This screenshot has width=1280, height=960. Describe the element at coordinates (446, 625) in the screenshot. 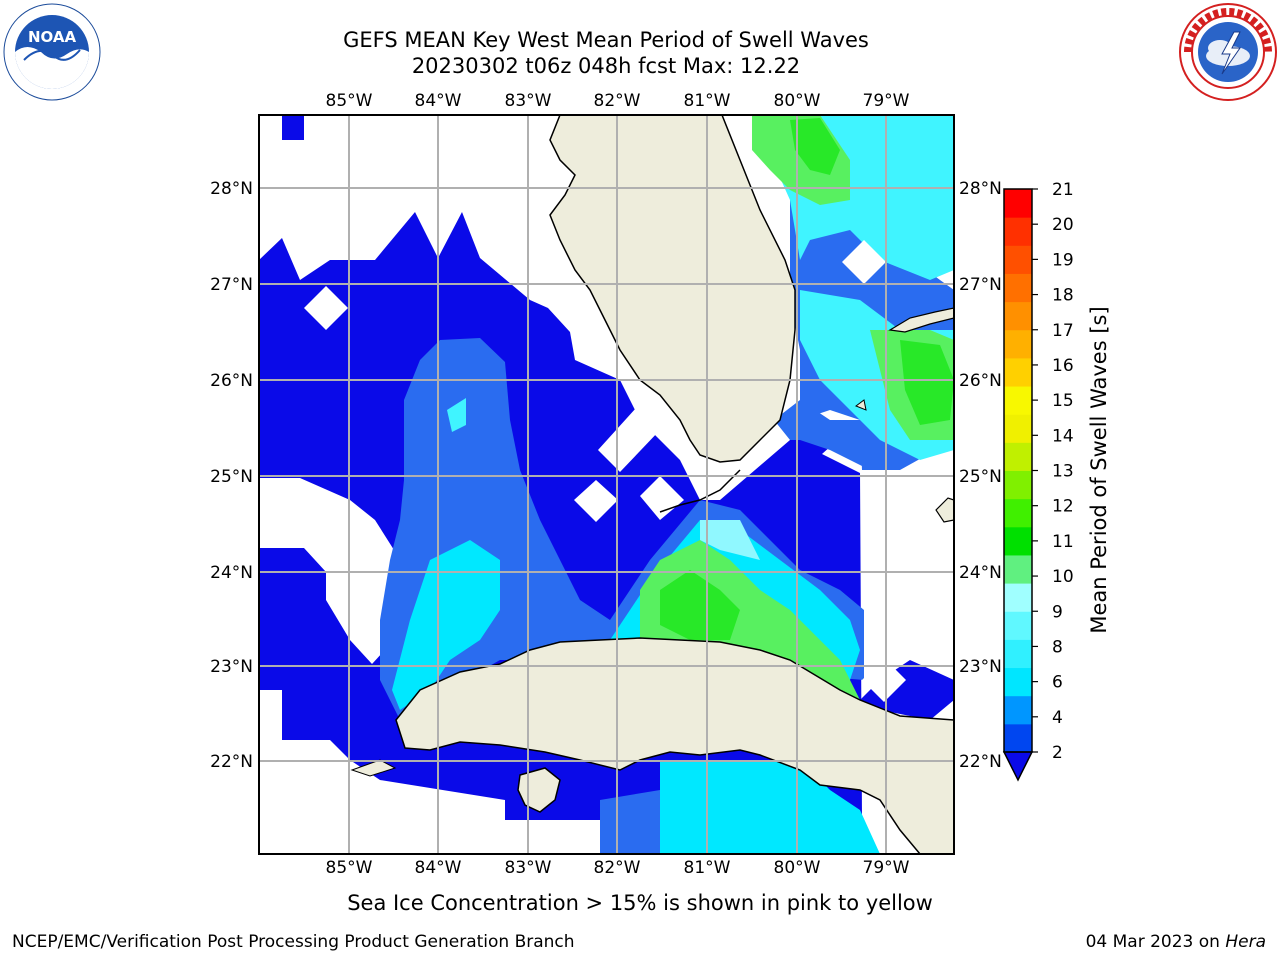

I see `swell-field-cyan` at that location.